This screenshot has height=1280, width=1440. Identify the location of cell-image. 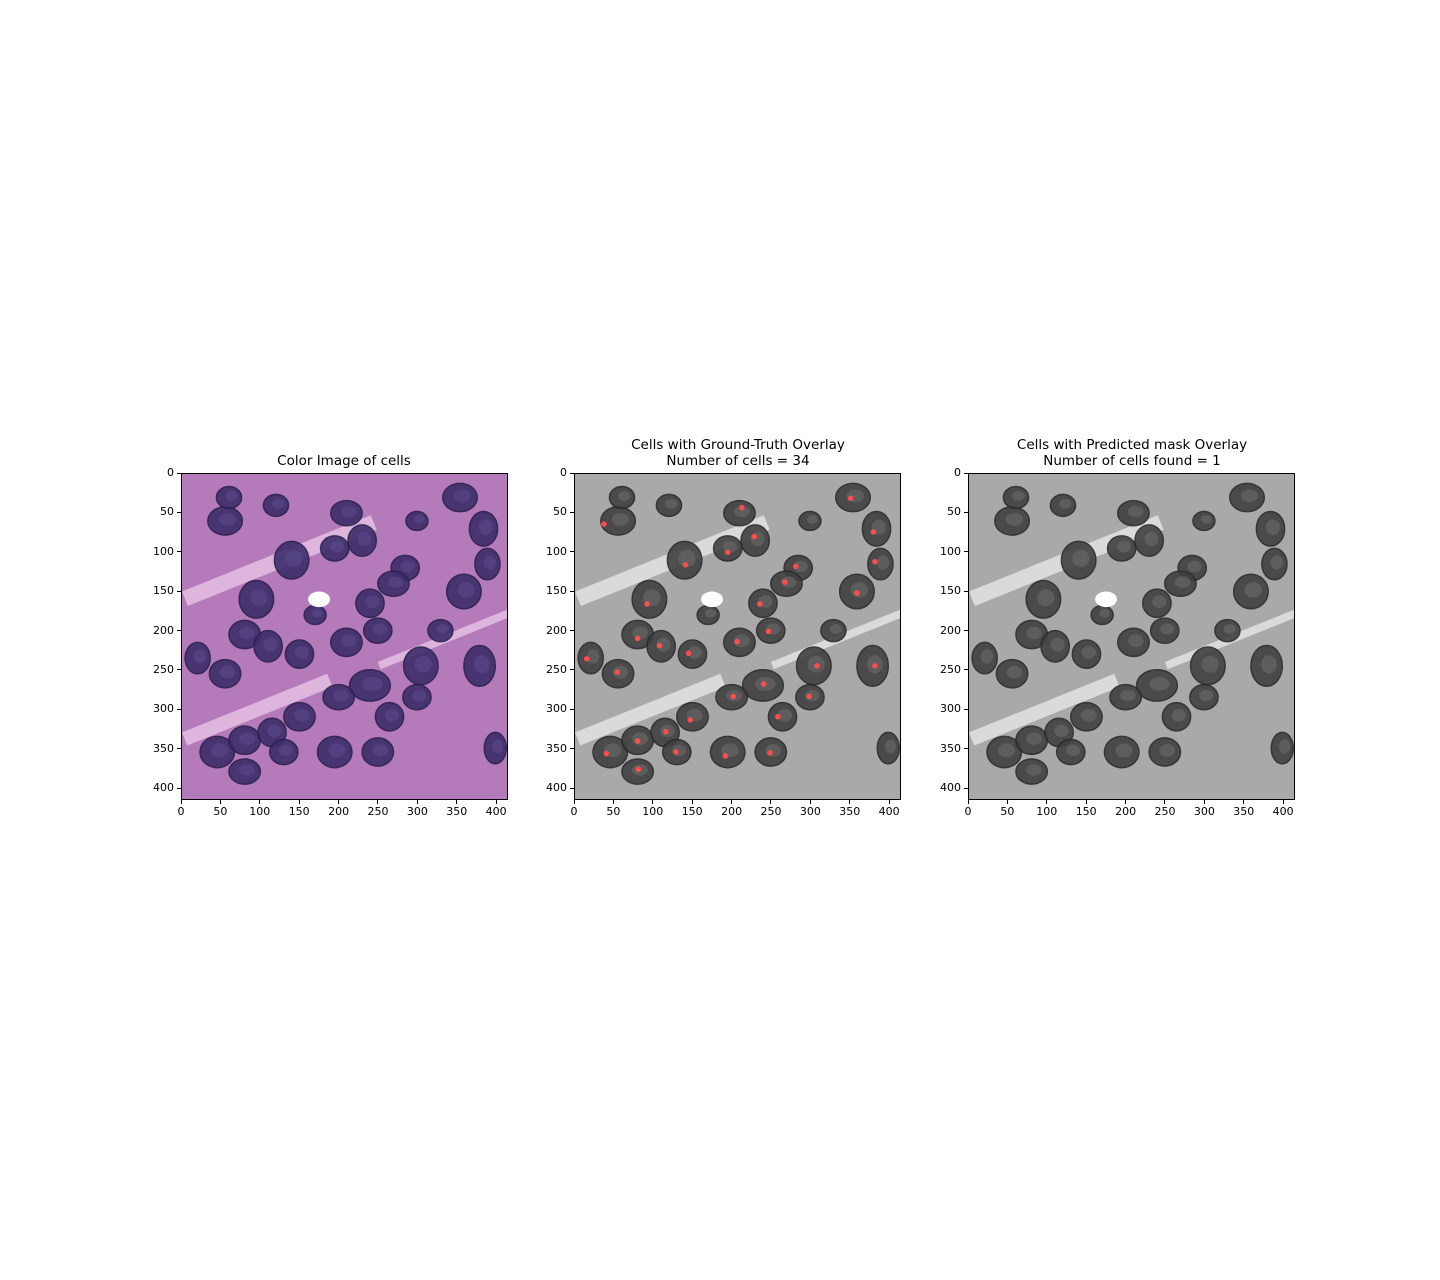
(1131, 636).